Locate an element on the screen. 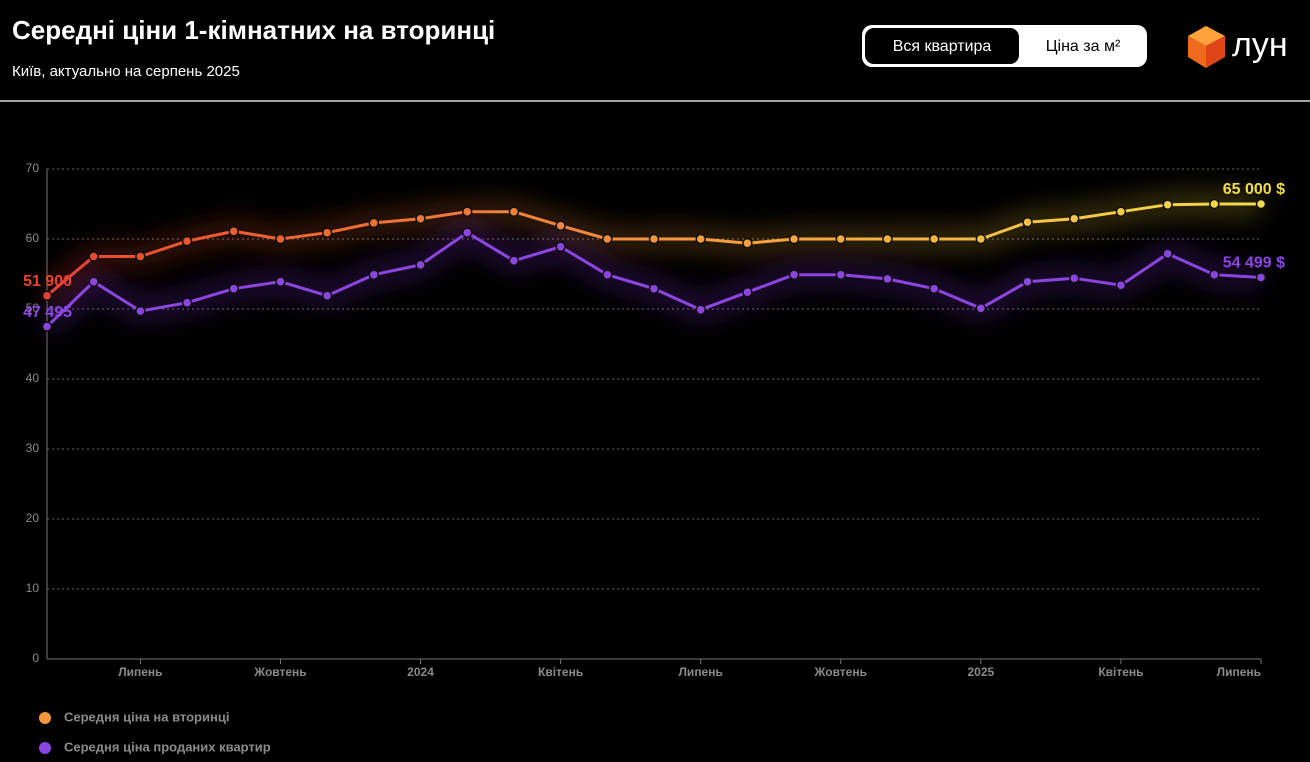 This screenshot has width=1310, height=762. chart-title: Середні ціни 1-кімнатних на вторинці is located at coordinates (253, 30).